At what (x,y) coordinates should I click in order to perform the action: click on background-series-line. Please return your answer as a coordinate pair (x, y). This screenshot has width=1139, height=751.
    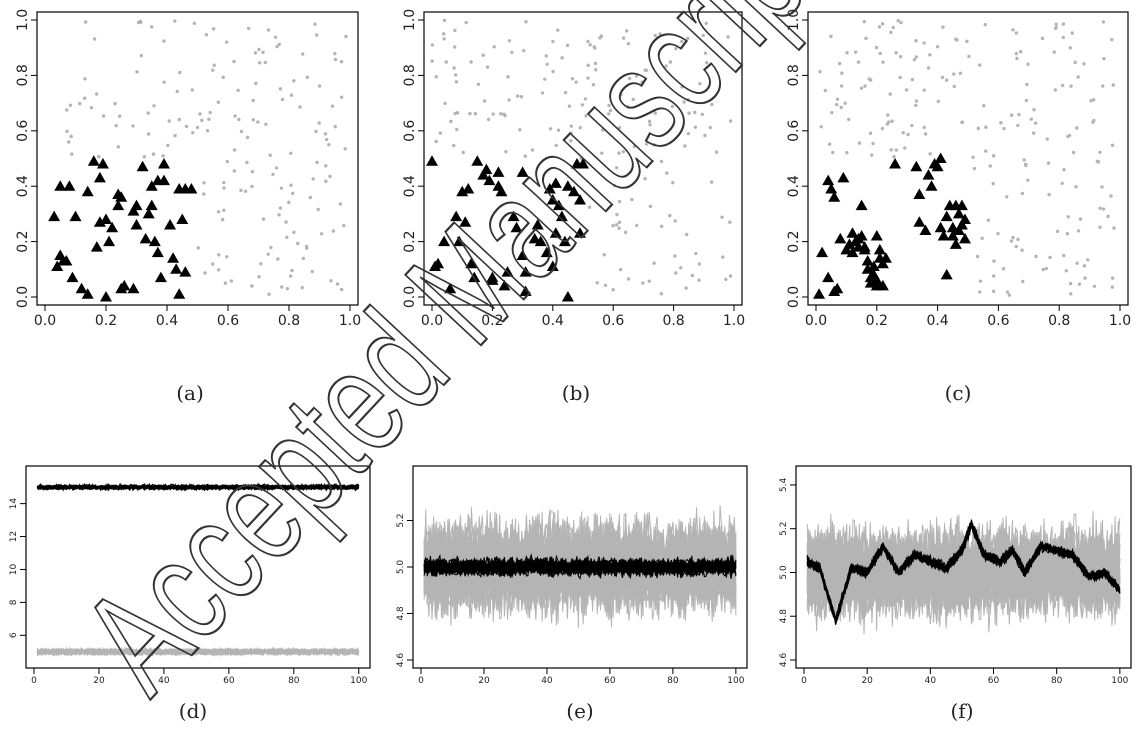
    Looking at the image, I should click on (580, 568).